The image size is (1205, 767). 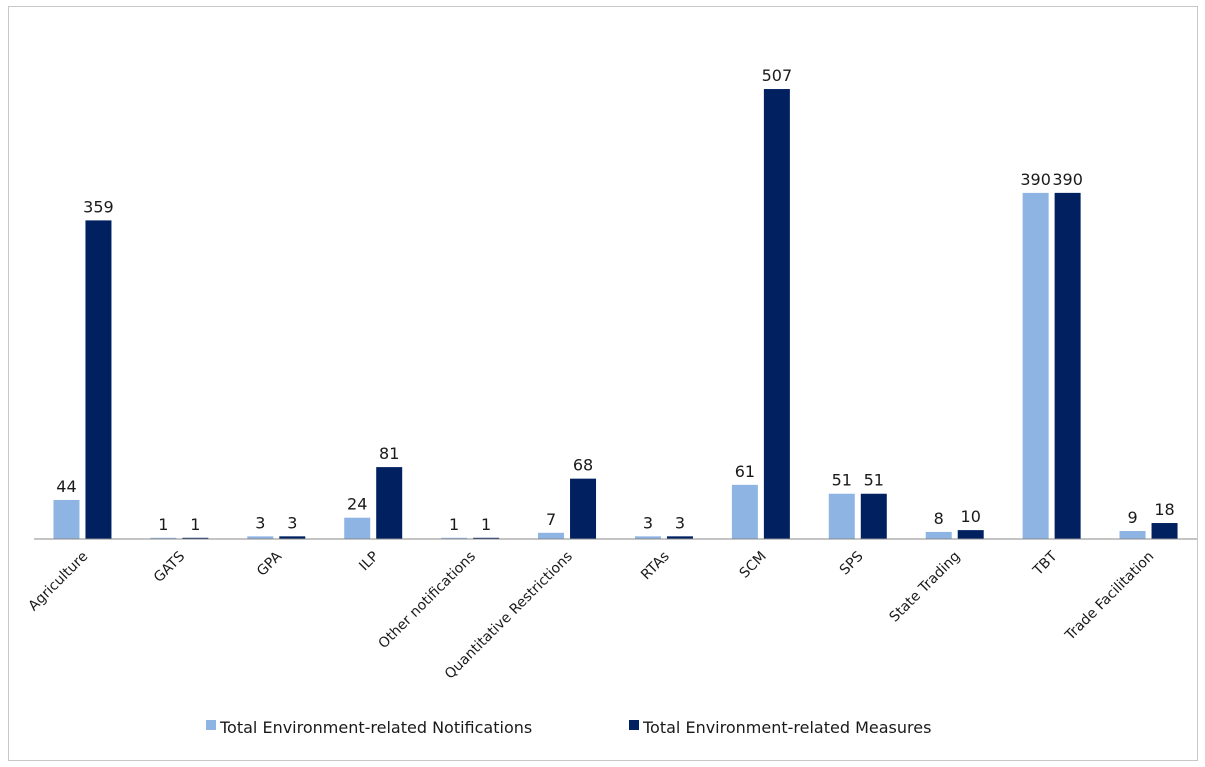 What do you see at coordinates (1045, 563) in the screenshot?
I see `category-label-tbt: TBT` at bounding box center [1045, 563].